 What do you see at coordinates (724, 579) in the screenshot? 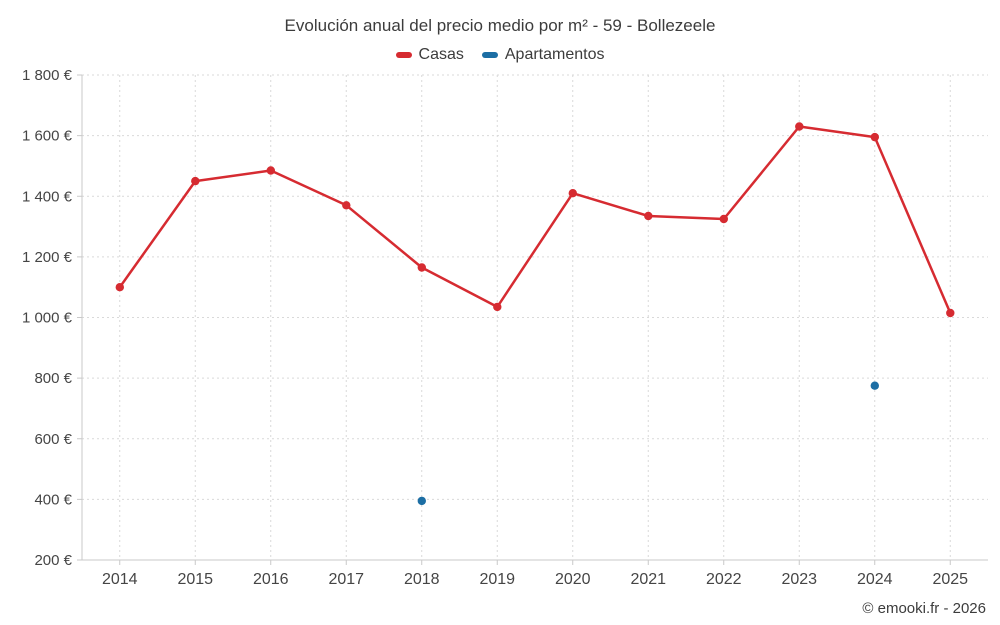
I see `x-tick-label: 2022` at bounding box center [724, 579].